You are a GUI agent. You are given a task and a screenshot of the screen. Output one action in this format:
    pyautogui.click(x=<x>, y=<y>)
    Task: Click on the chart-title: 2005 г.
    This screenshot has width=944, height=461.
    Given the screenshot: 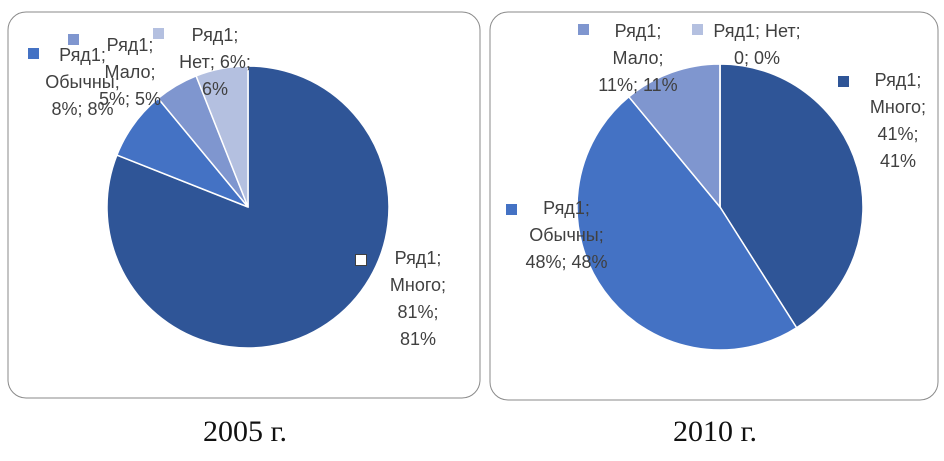 What is the action you would take?
    pyautogui.click(x=245, y=431)
    